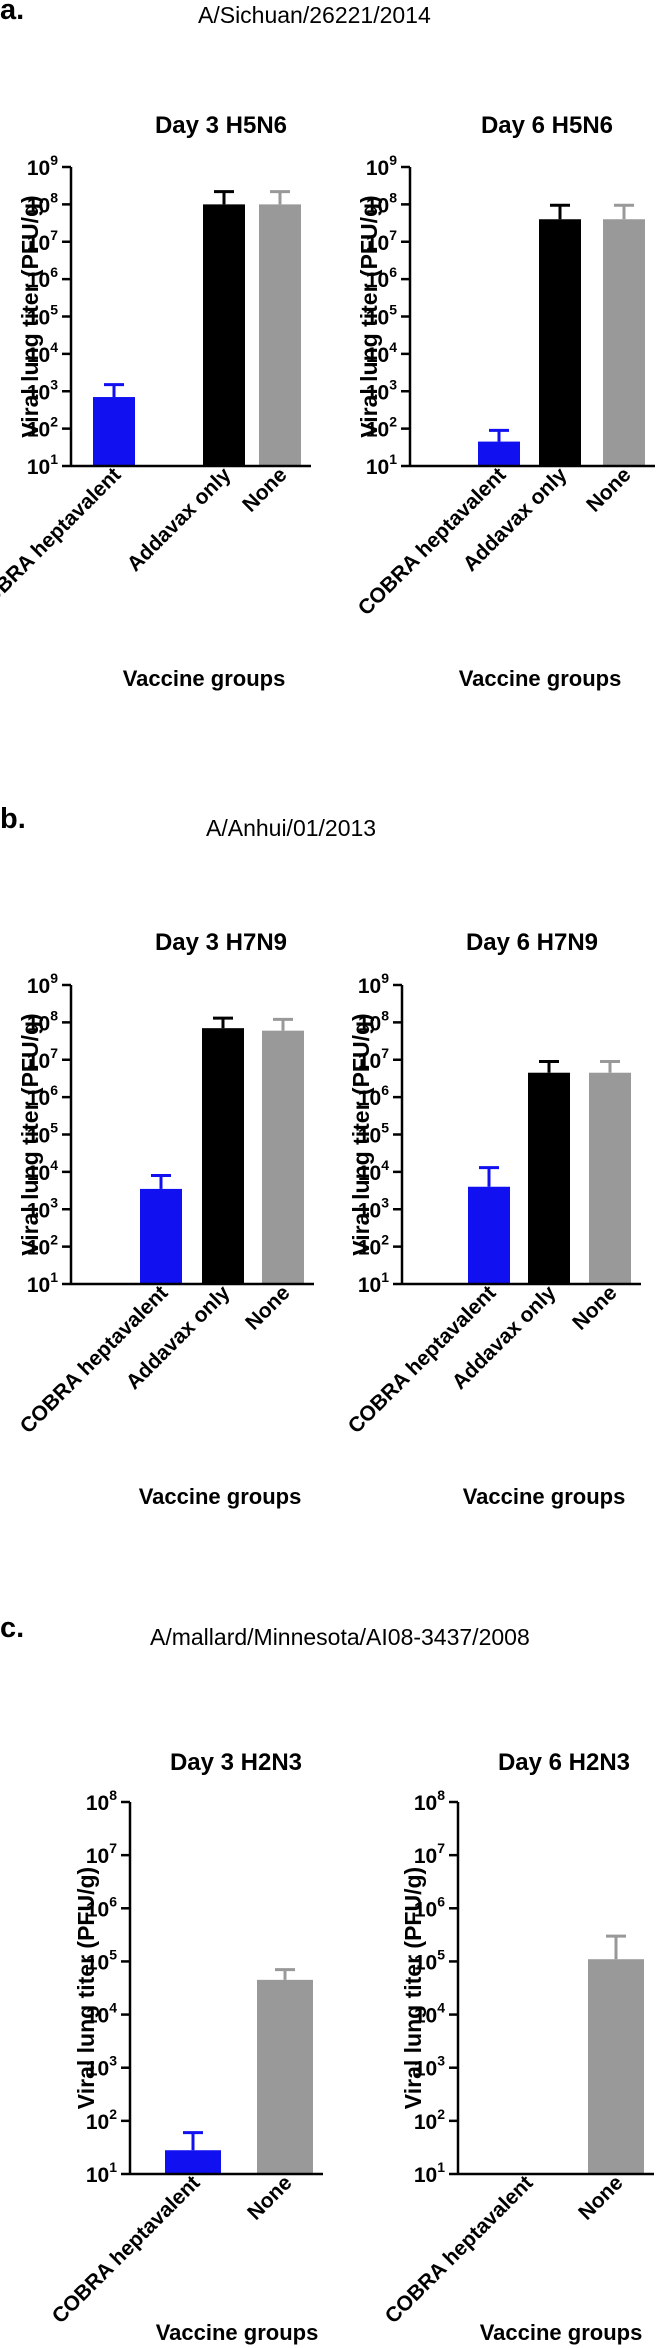  What do you see at coordinates (12, 13) in the screenshot?
I see `panel-a-letter: a.` at bounding box center [12, 13].